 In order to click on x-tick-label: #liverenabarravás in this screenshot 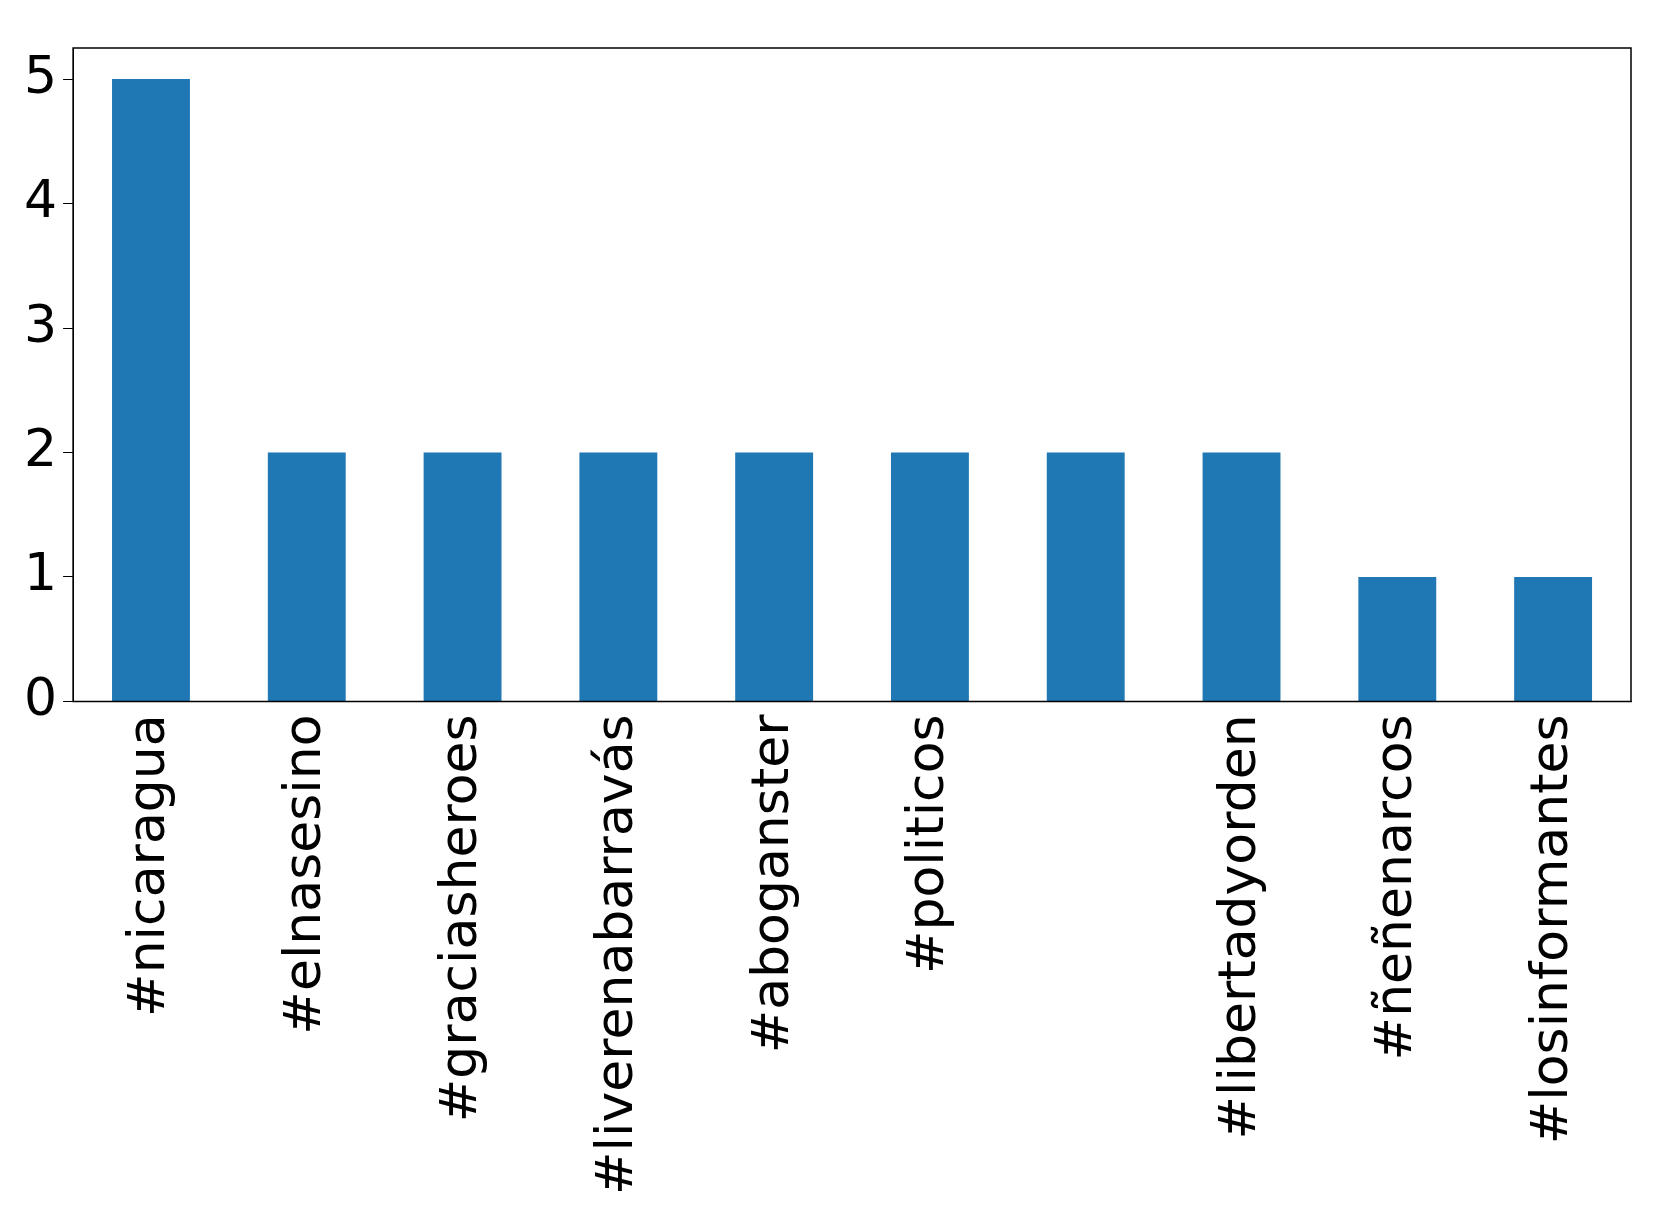, I will do `click(613, 954)`.